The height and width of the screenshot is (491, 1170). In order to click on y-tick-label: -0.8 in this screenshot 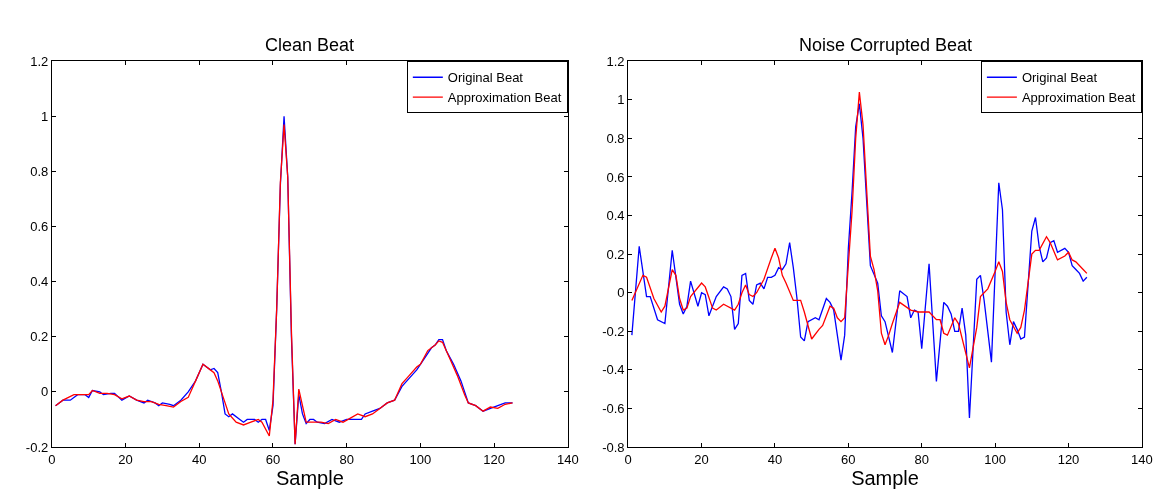, I will do `click(613, 447)`.